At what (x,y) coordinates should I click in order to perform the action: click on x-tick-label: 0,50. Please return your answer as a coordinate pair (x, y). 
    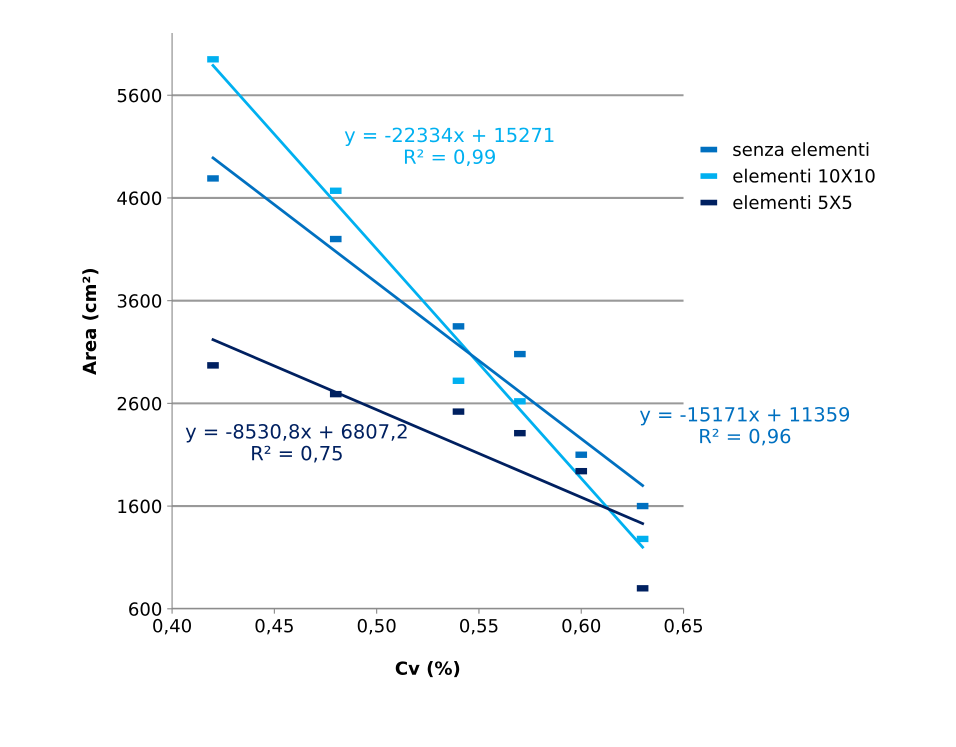
    Looking at the image, I should click on (377, 626).